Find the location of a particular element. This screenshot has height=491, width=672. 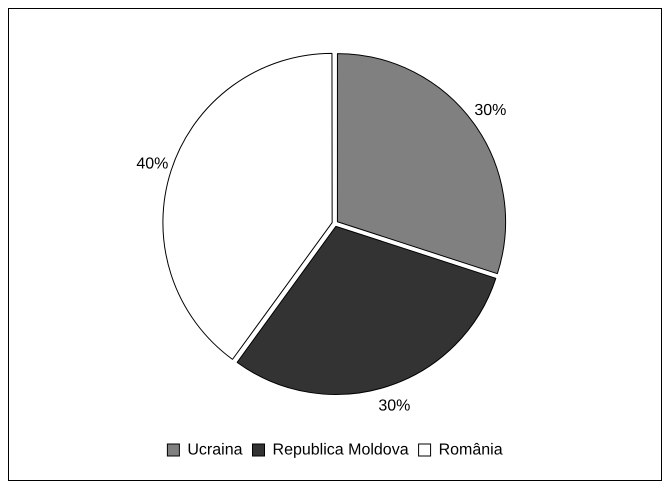

legend-label: Ucraina is located at coordinates (215, 449).